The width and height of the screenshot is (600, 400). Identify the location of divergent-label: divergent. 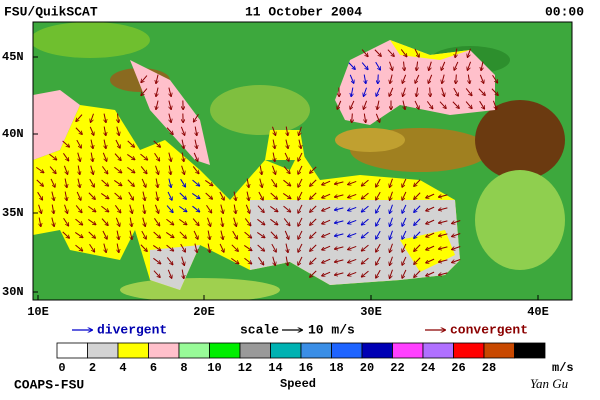
(132, 329).